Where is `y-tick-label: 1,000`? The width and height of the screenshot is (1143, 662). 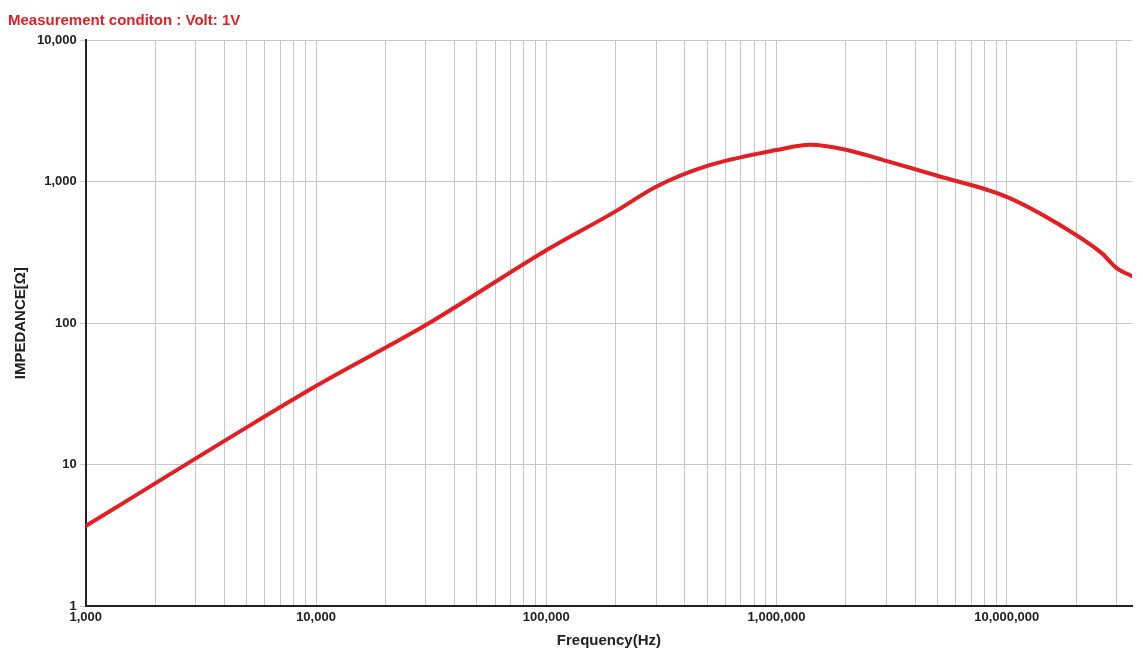
y-tick-label: 1,000 is located at coordinates (60, 181).